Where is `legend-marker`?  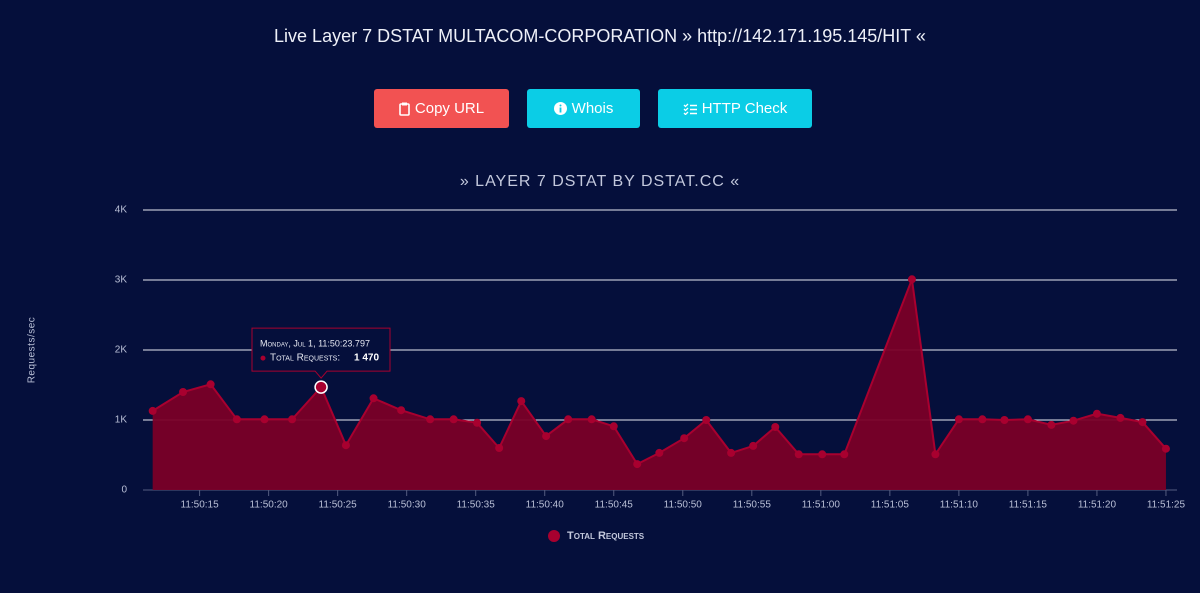
legend-marker is located at coordinates (554, 536).